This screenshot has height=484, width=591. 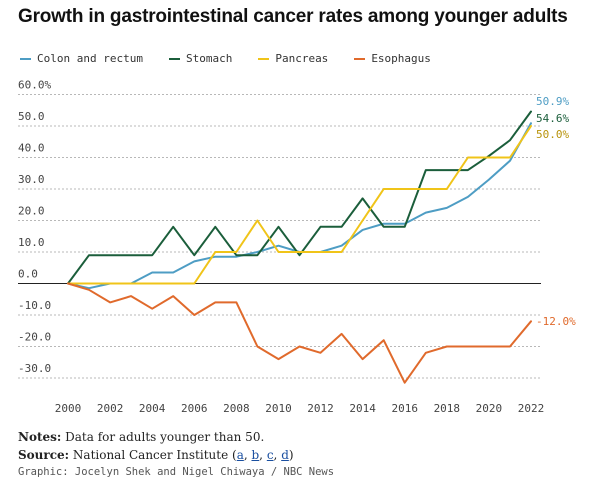 I want to click on legend-label-colon-and-rectum: Colon and rectum, so click(x=90, y=58).